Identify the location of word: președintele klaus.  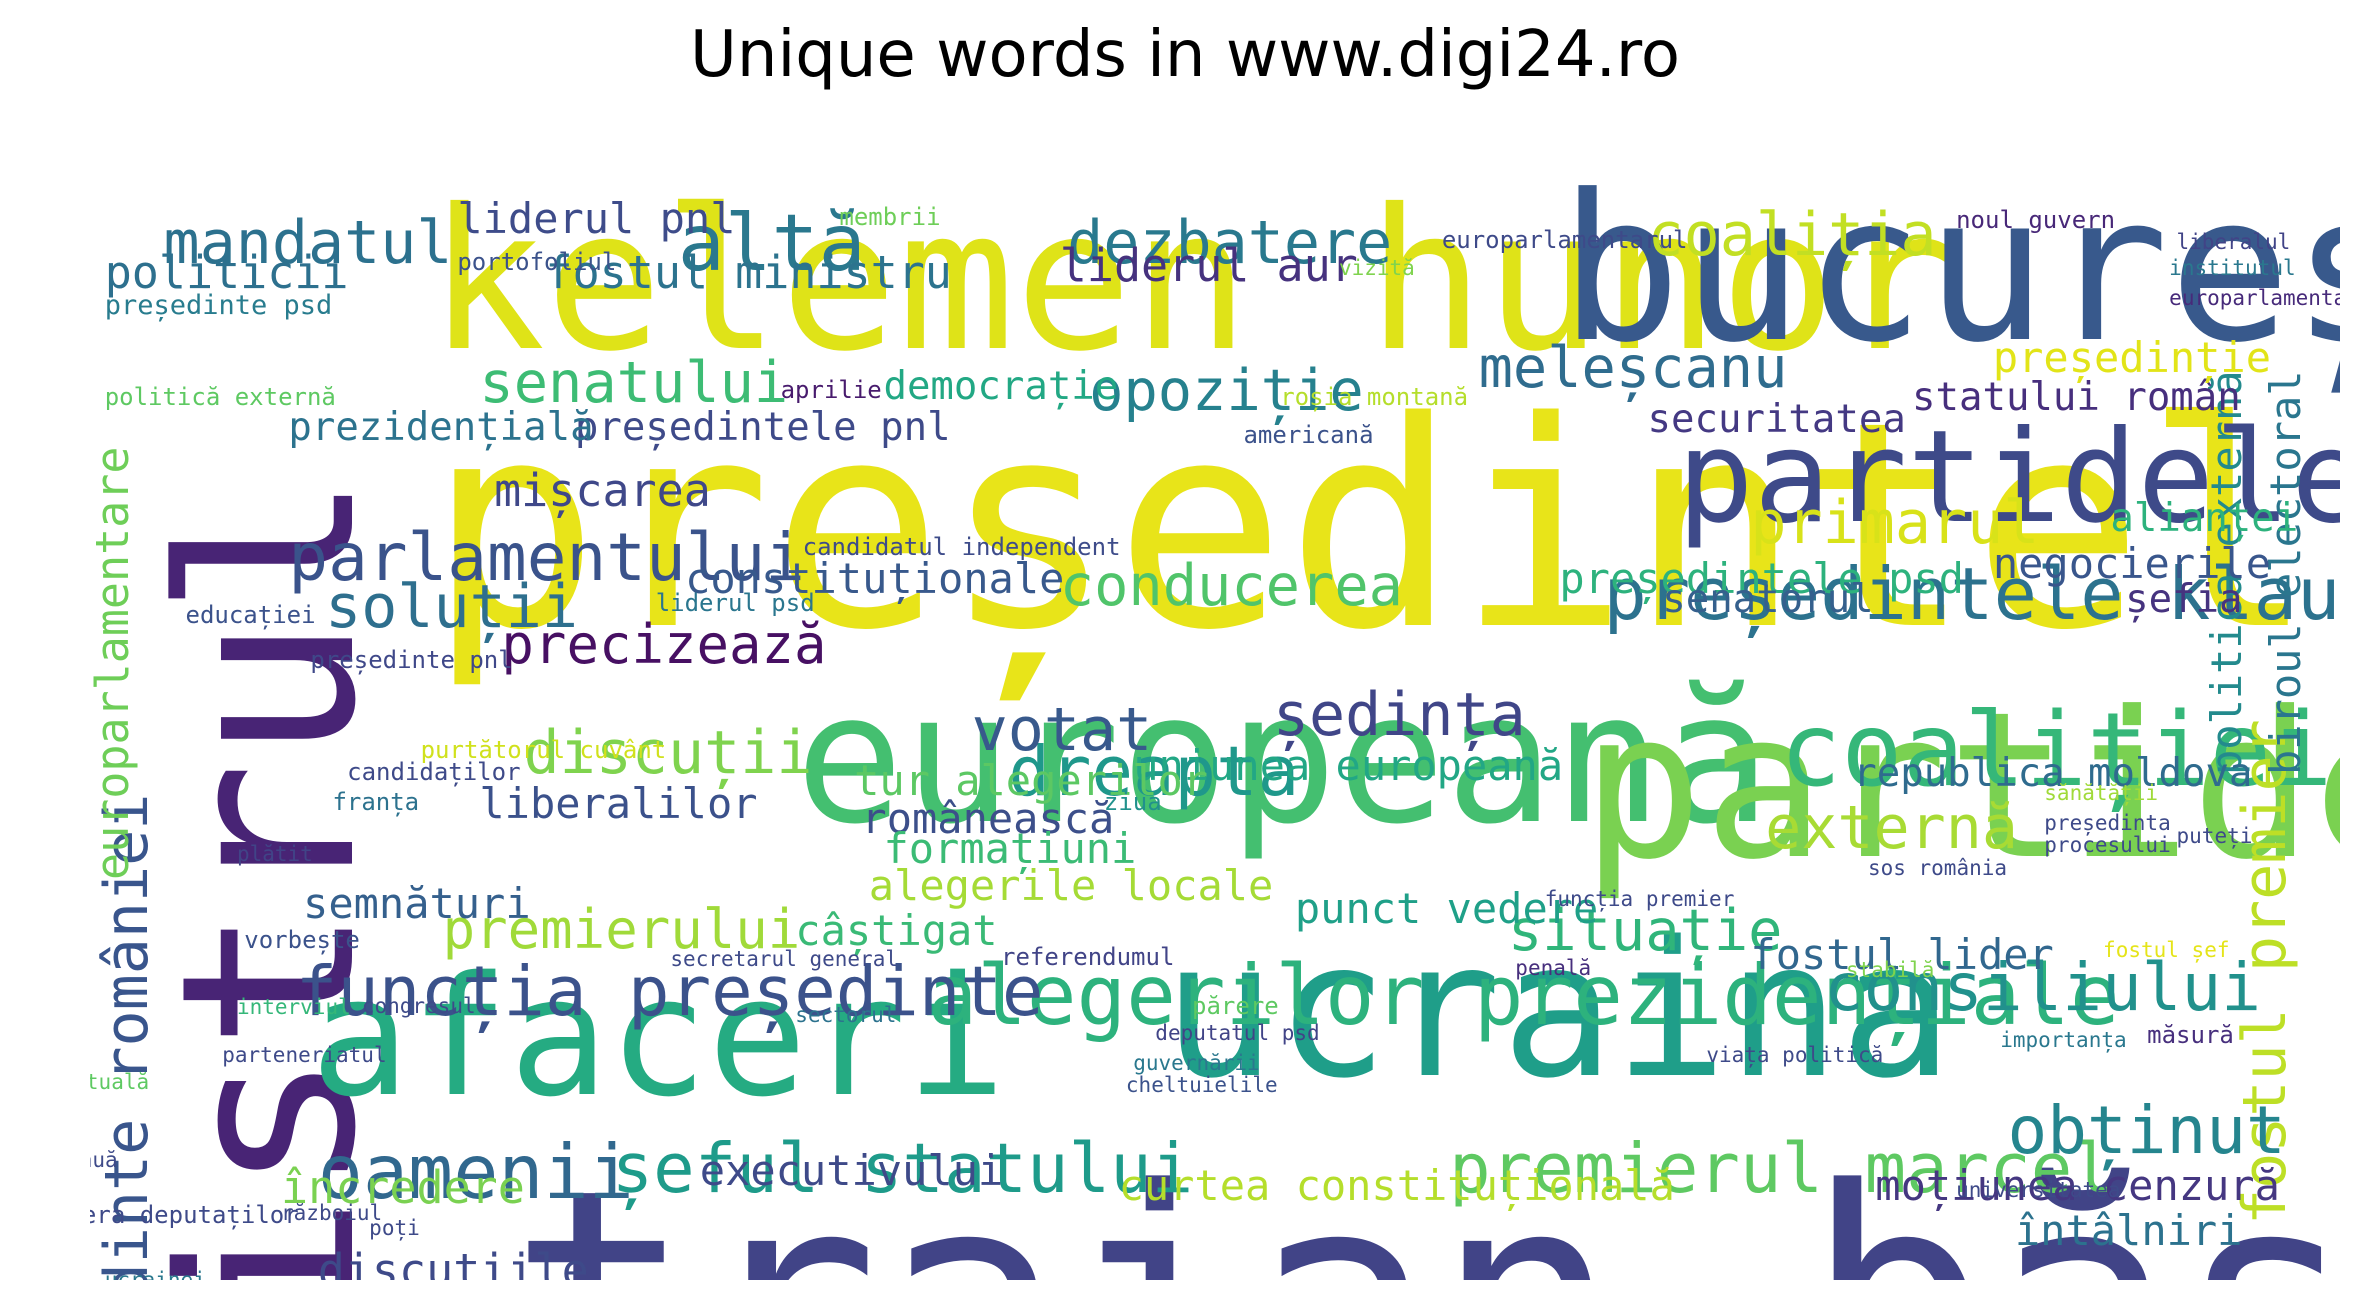
(1971, 593).